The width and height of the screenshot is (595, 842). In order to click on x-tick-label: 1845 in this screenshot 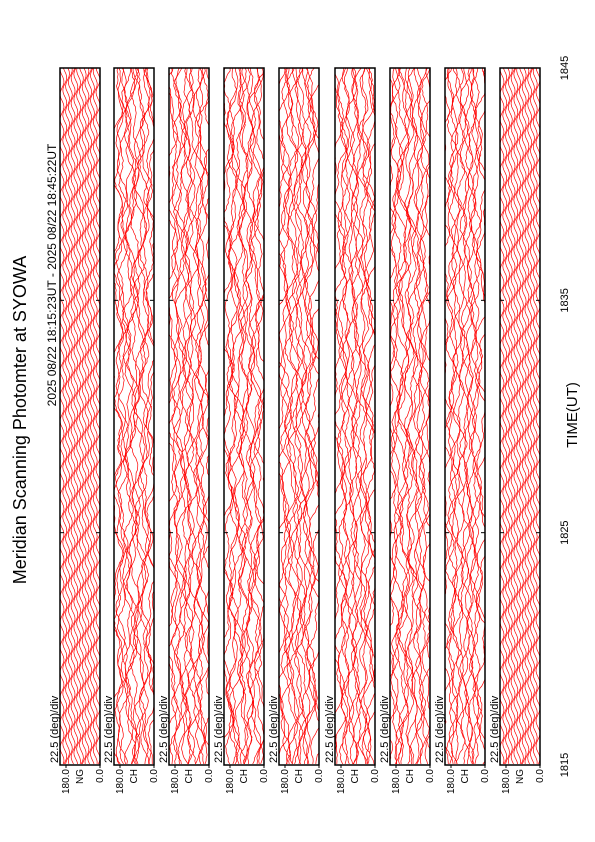, I will do `click(565, 68)`.